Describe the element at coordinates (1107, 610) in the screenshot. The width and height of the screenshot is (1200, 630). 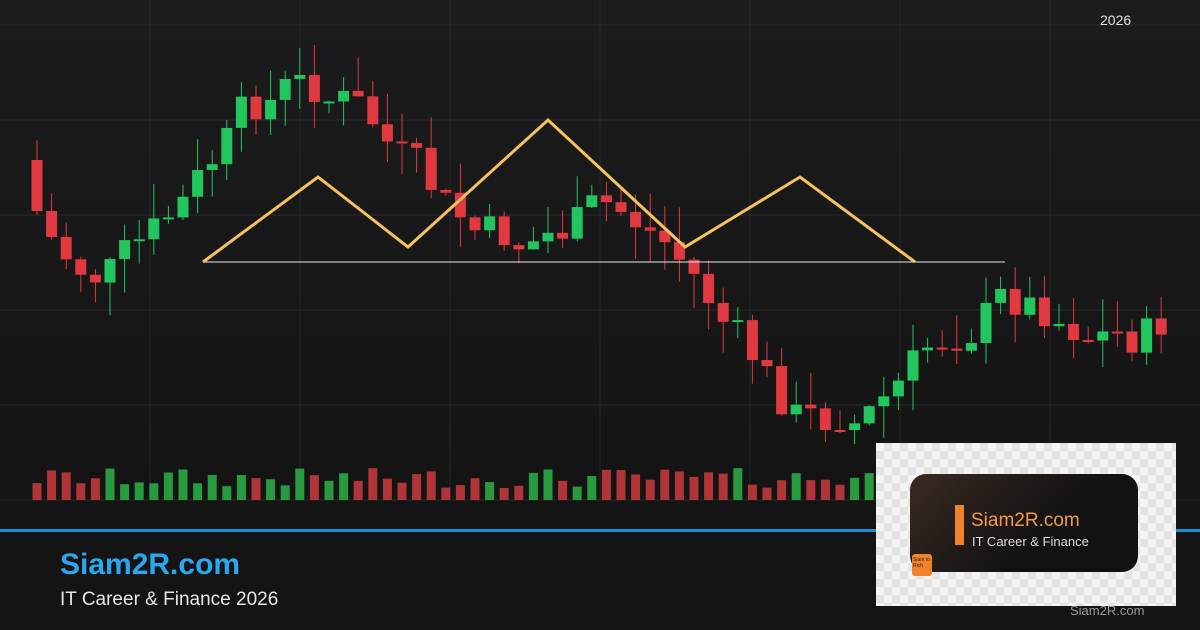
I see `watermark: Siam2R.com` at that location.